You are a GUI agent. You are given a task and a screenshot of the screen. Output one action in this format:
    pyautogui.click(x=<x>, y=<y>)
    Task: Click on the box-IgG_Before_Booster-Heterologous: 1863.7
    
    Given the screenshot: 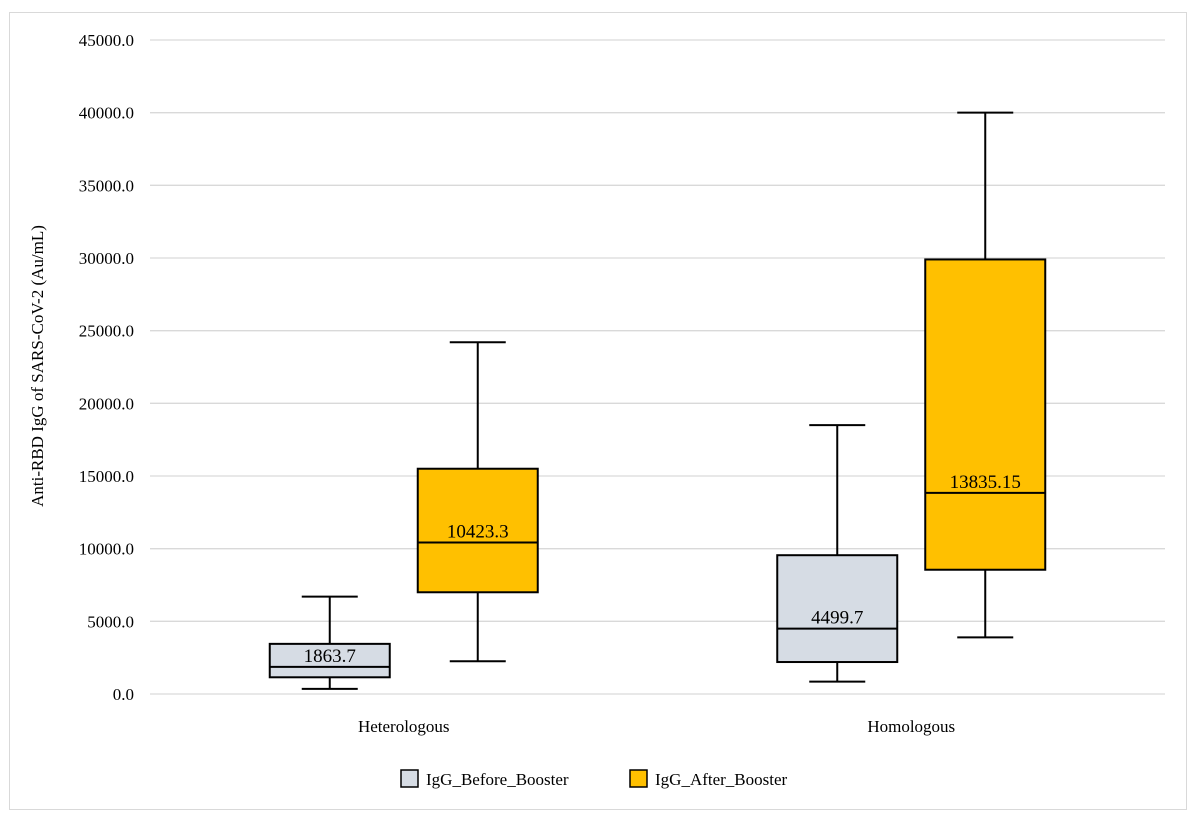 What is the action you would take?
    pyautogui.click(x=329, y=642)
    